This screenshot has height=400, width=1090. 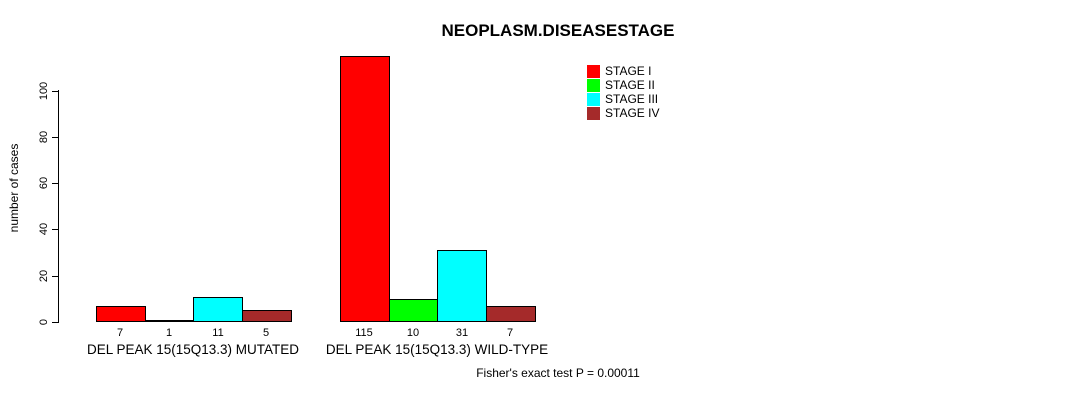 I want to click on y-axis-label: number of cases, so click(x=14, y=188).